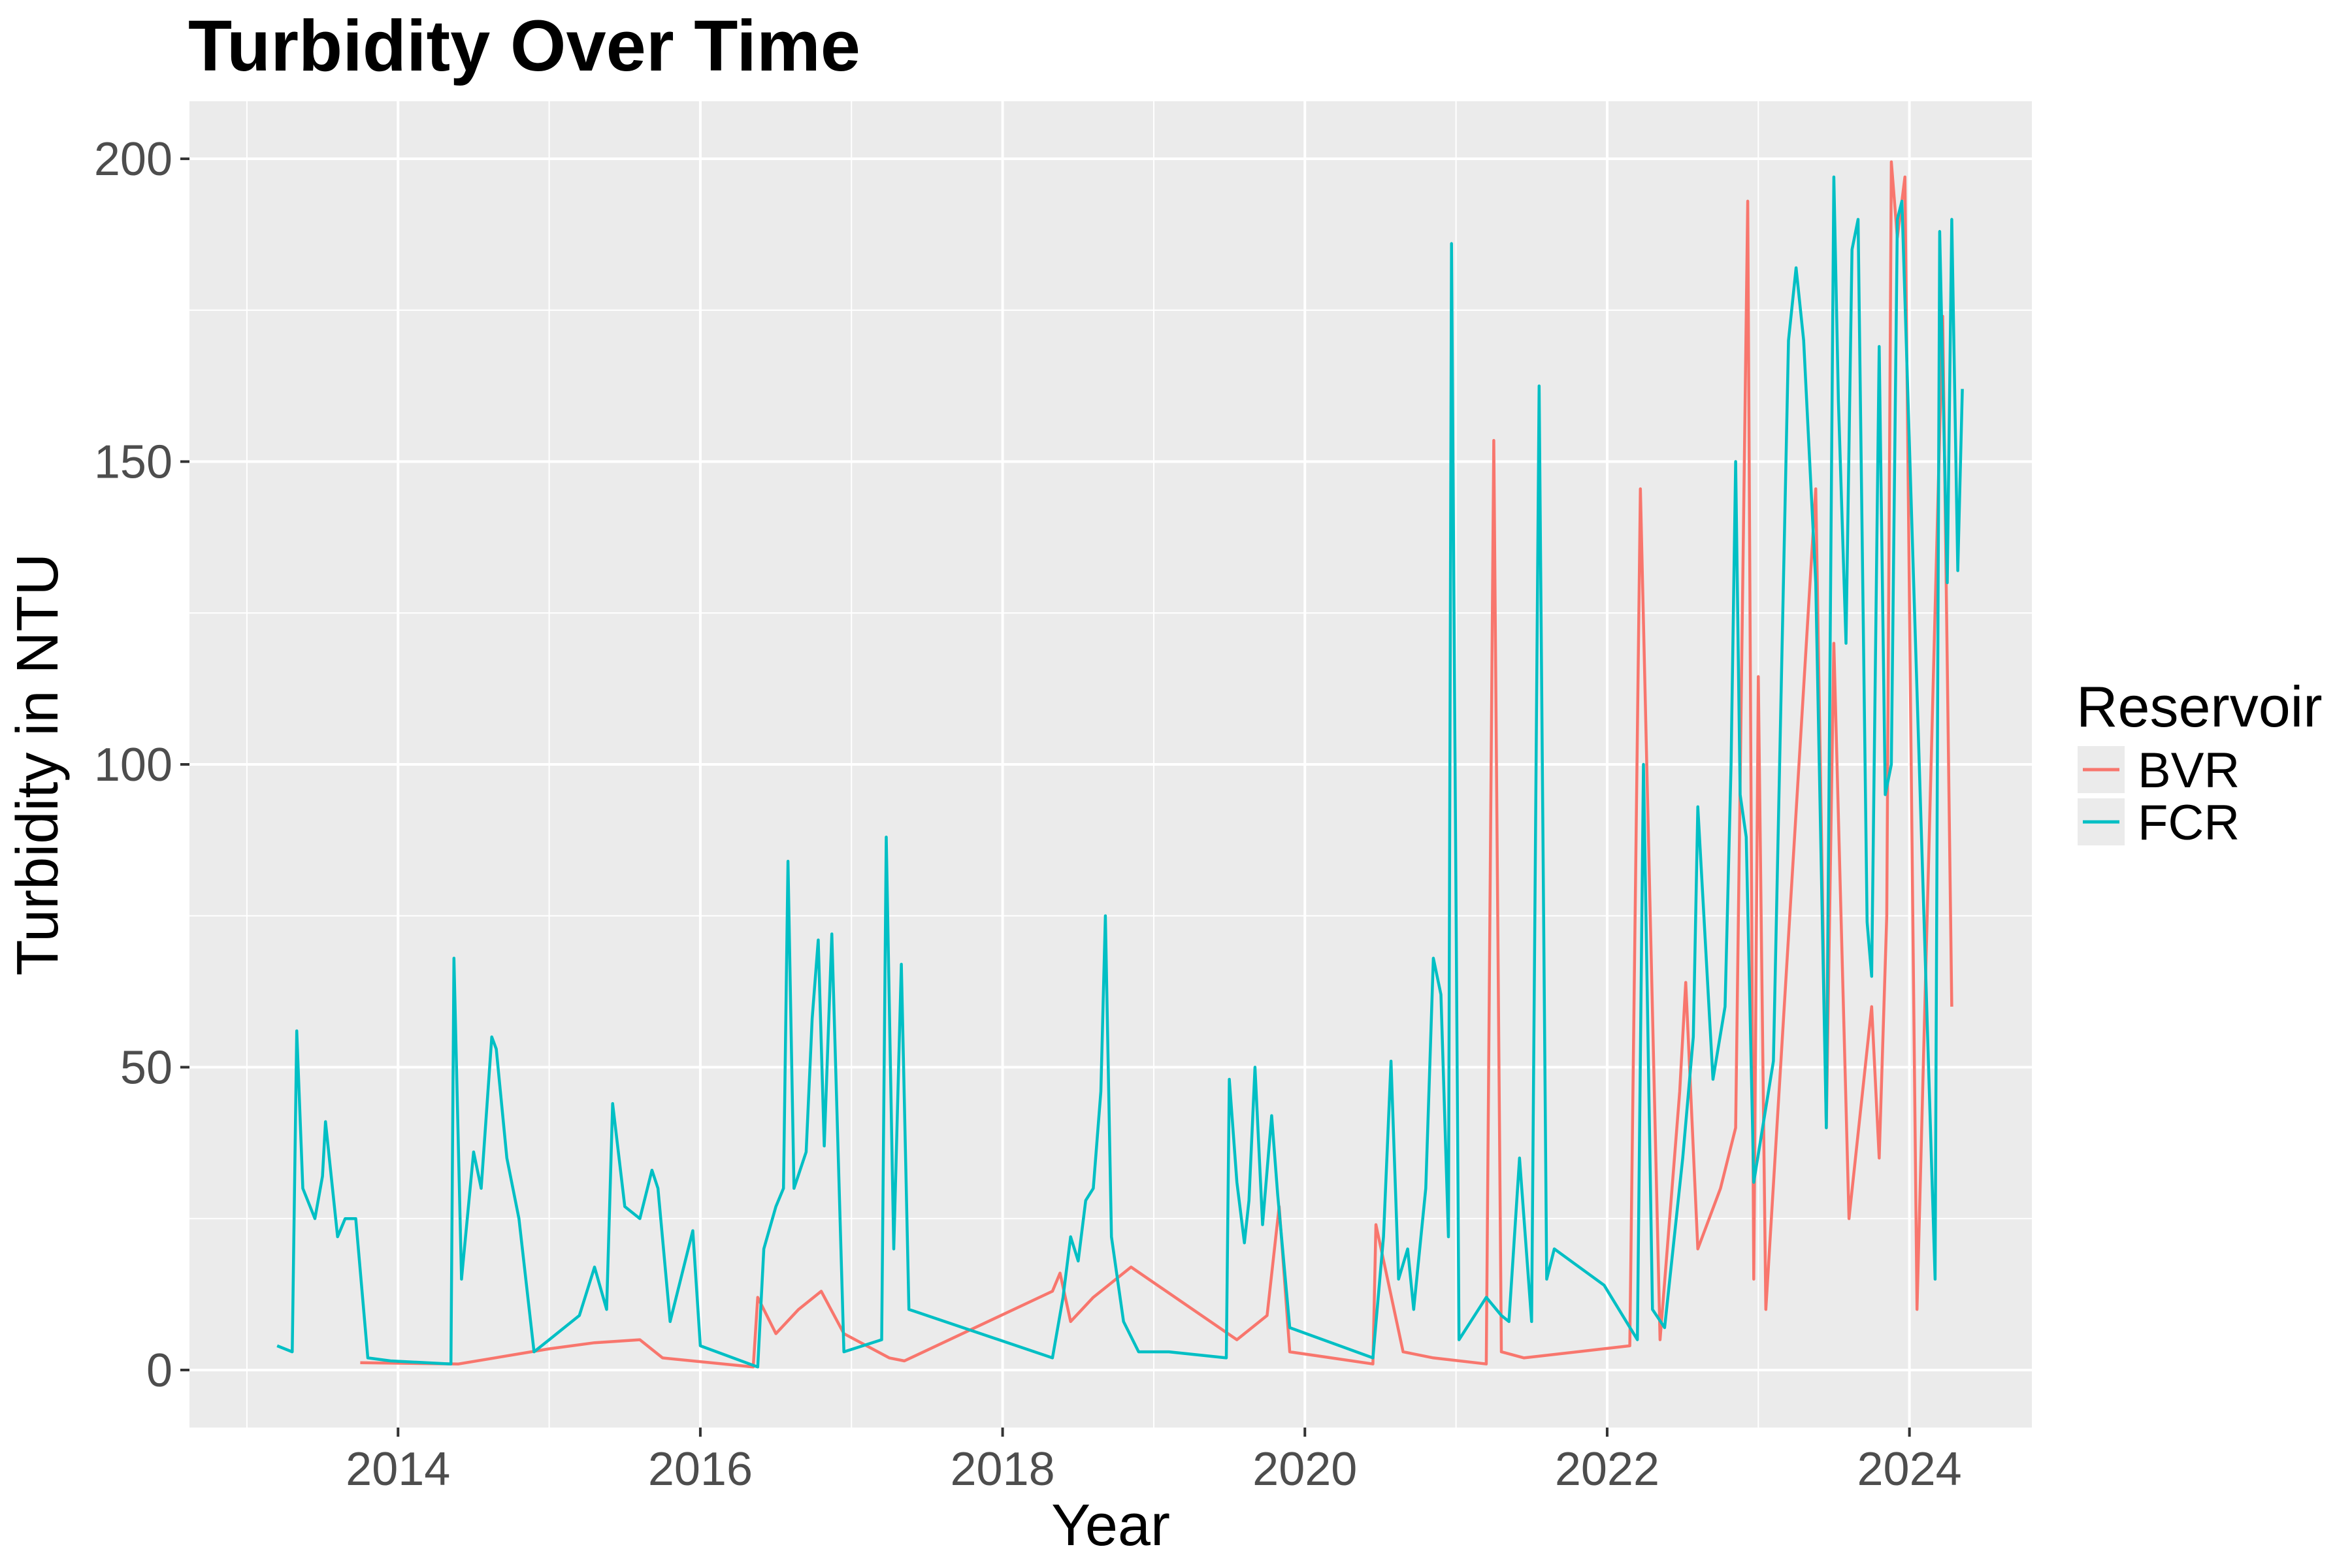 The image size is (2352, 1568). Describe the element at coordinates (159, 1371) in the screenshot. I see `y-tick-label: 0` at that location.